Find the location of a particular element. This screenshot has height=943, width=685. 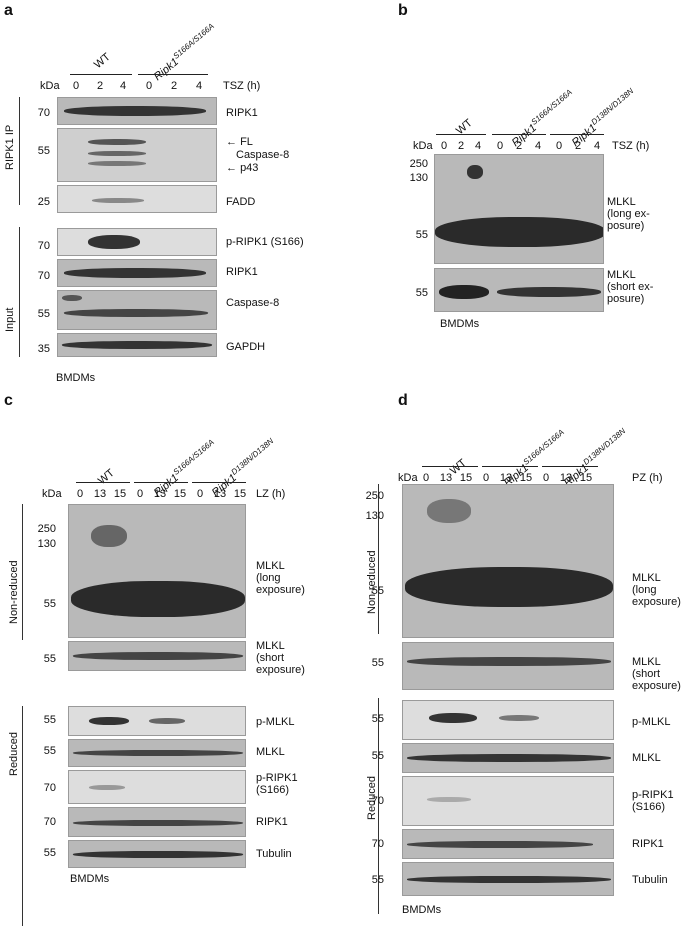

panel-letter: a is located at coordinates (8, 10).